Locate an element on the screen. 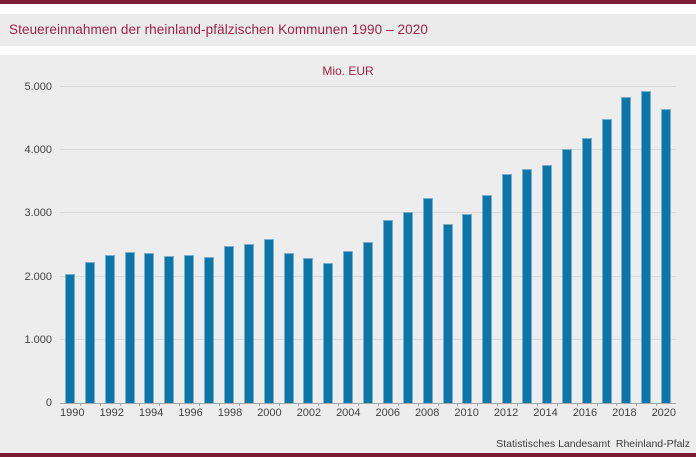  x-tick-label: 2008 is located at coordinates (427, 413).